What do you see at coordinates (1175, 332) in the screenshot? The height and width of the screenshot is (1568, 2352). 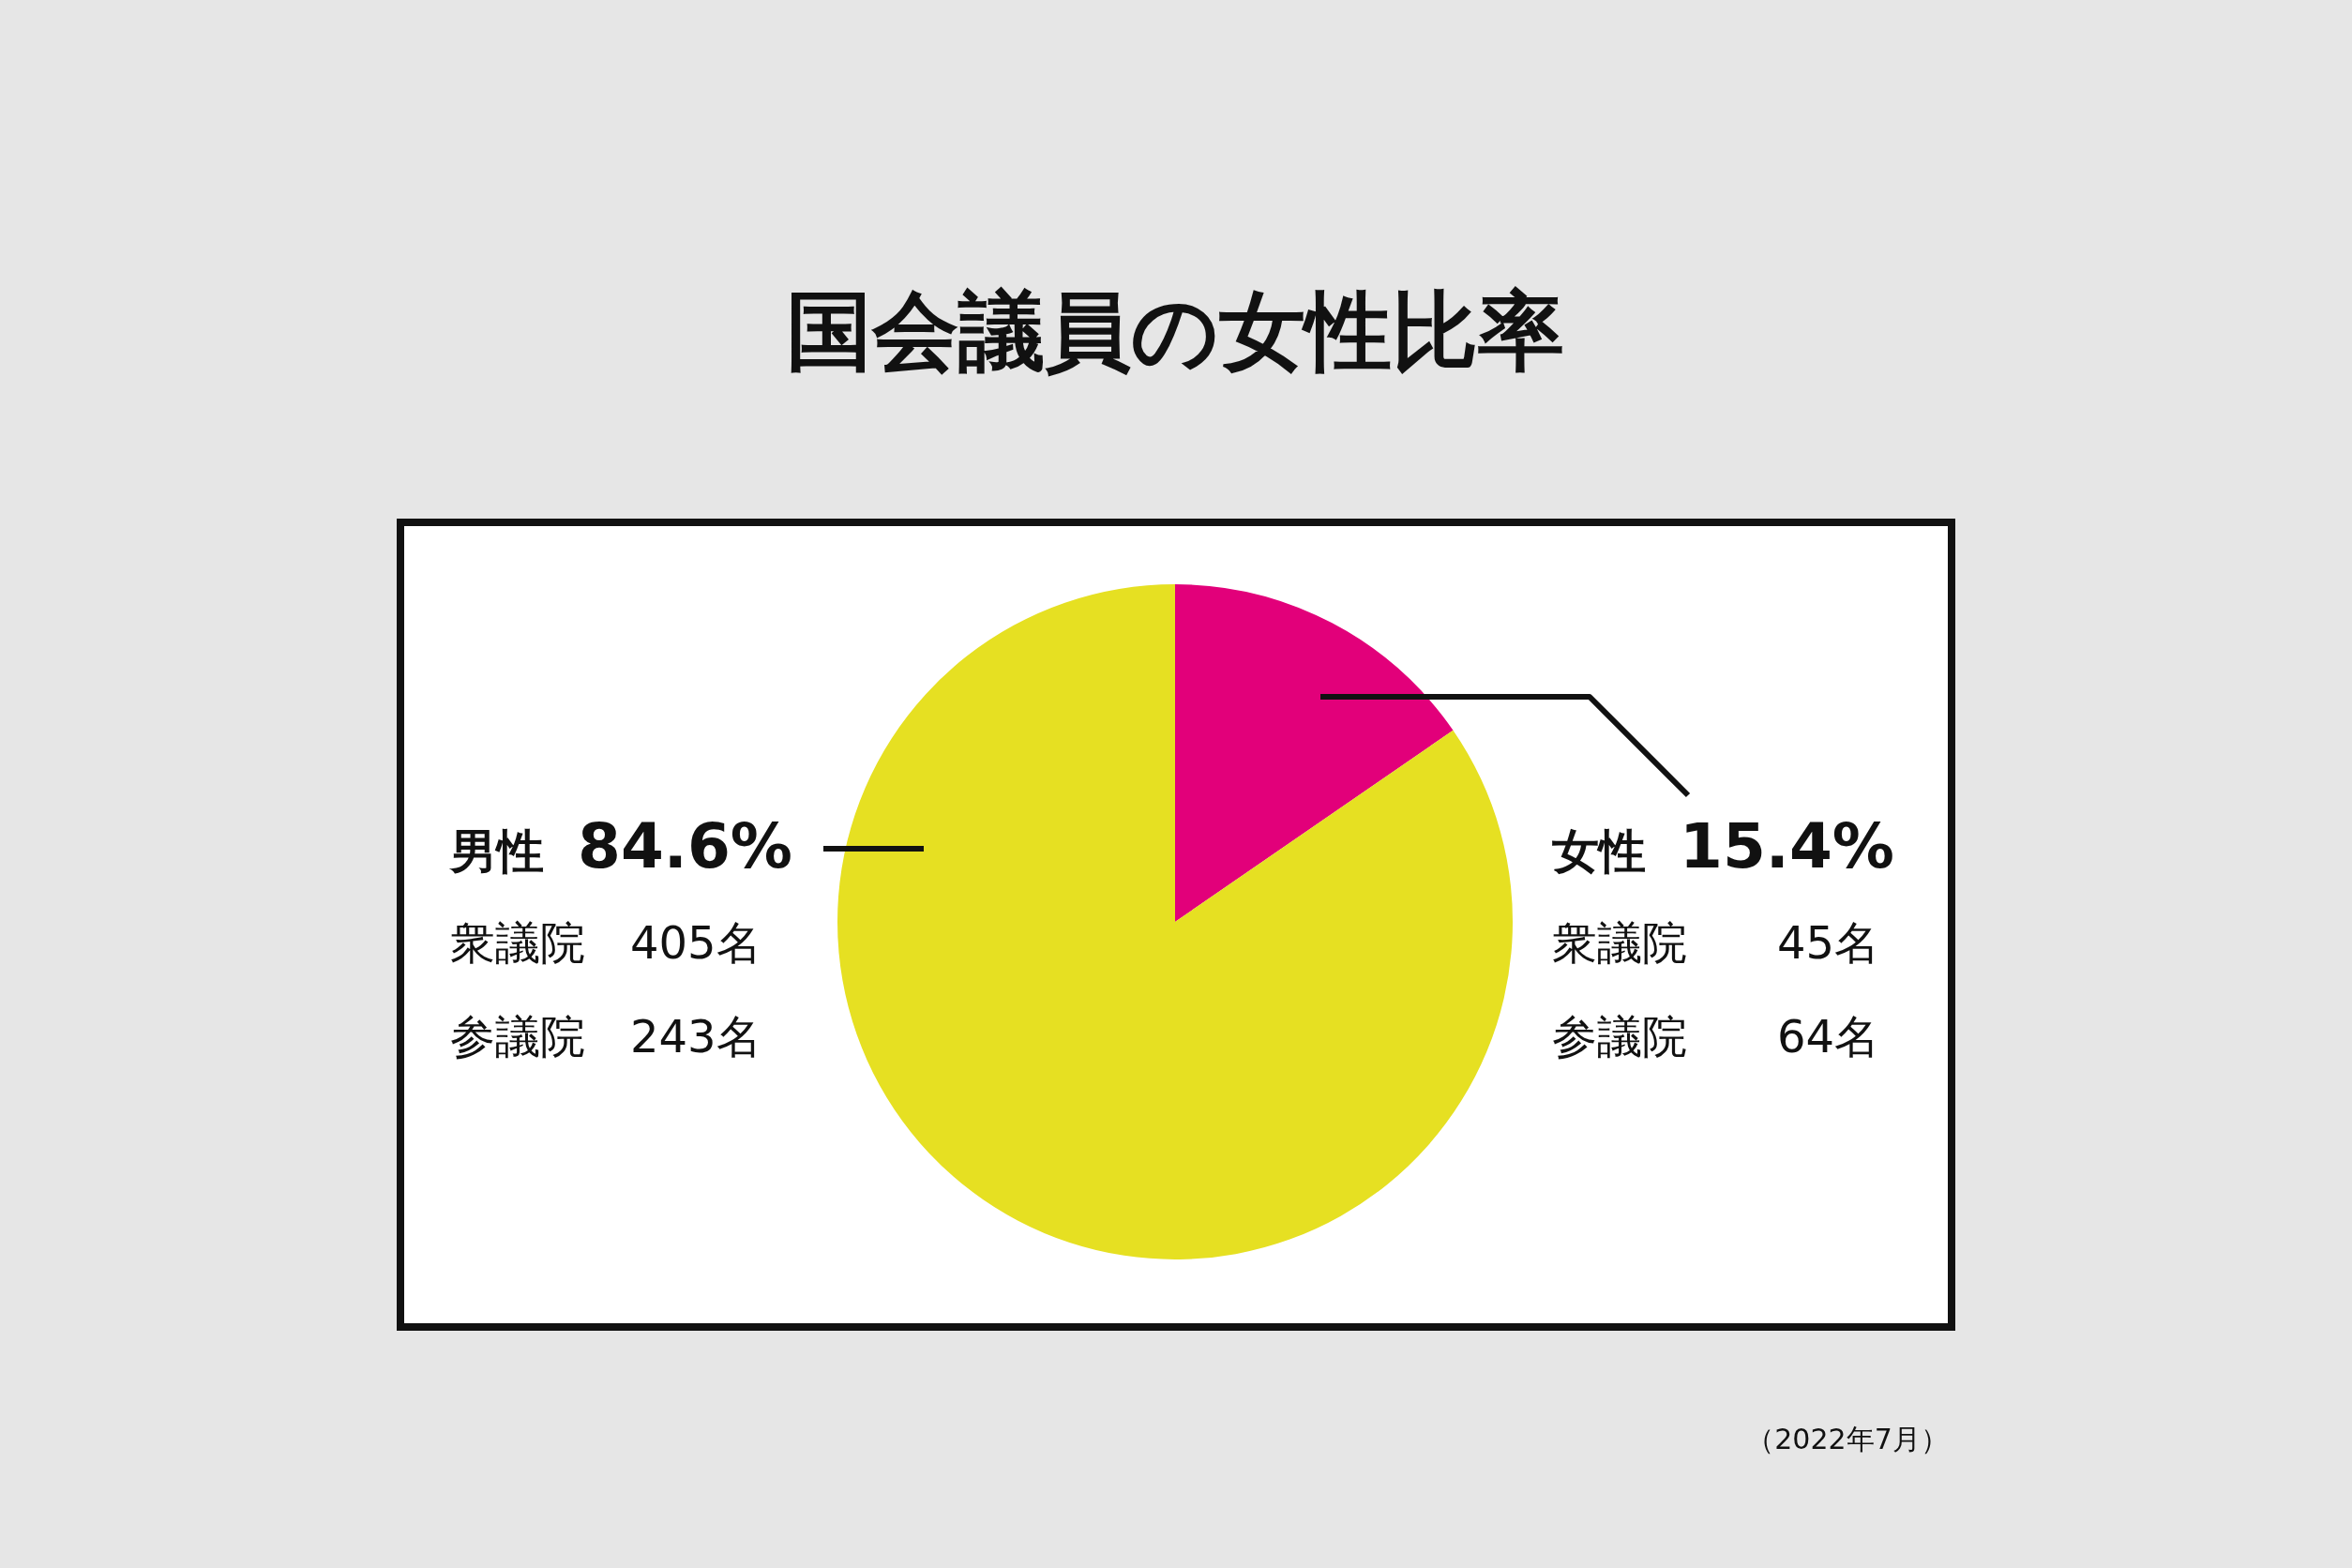 I see `chart-title: 国会議員の女性比率` at bounding box center [1175, 332].